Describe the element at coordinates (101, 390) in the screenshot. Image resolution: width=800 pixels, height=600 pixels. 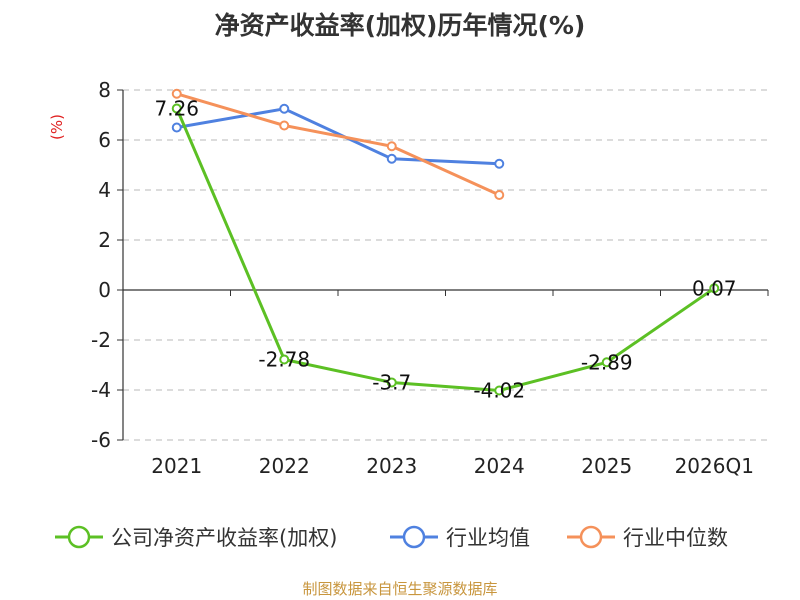
I see `y-tick-label: -4` at that location.